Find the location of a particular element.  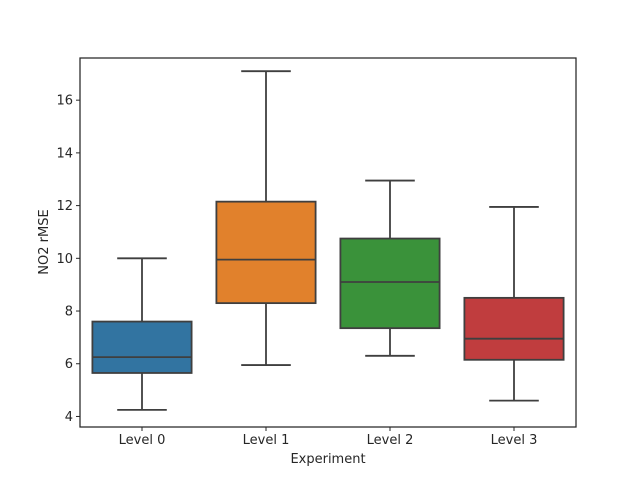

x-tick-label: Level 0 is located at coordinates (142, 440).